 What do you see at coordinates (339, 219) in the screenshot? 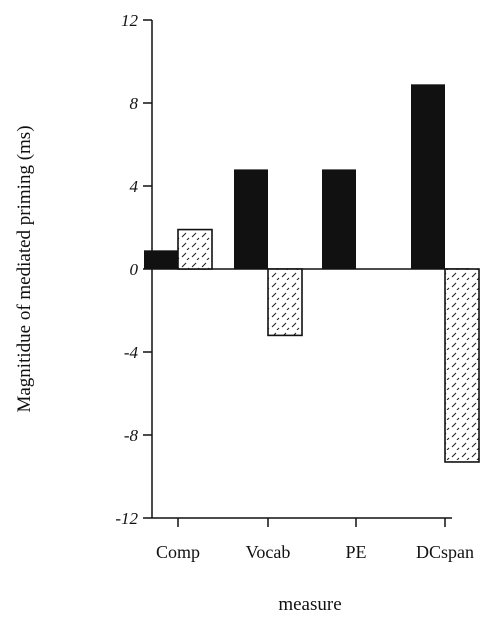
I see `solid-bar-pe` at bounding box center [339, 219].